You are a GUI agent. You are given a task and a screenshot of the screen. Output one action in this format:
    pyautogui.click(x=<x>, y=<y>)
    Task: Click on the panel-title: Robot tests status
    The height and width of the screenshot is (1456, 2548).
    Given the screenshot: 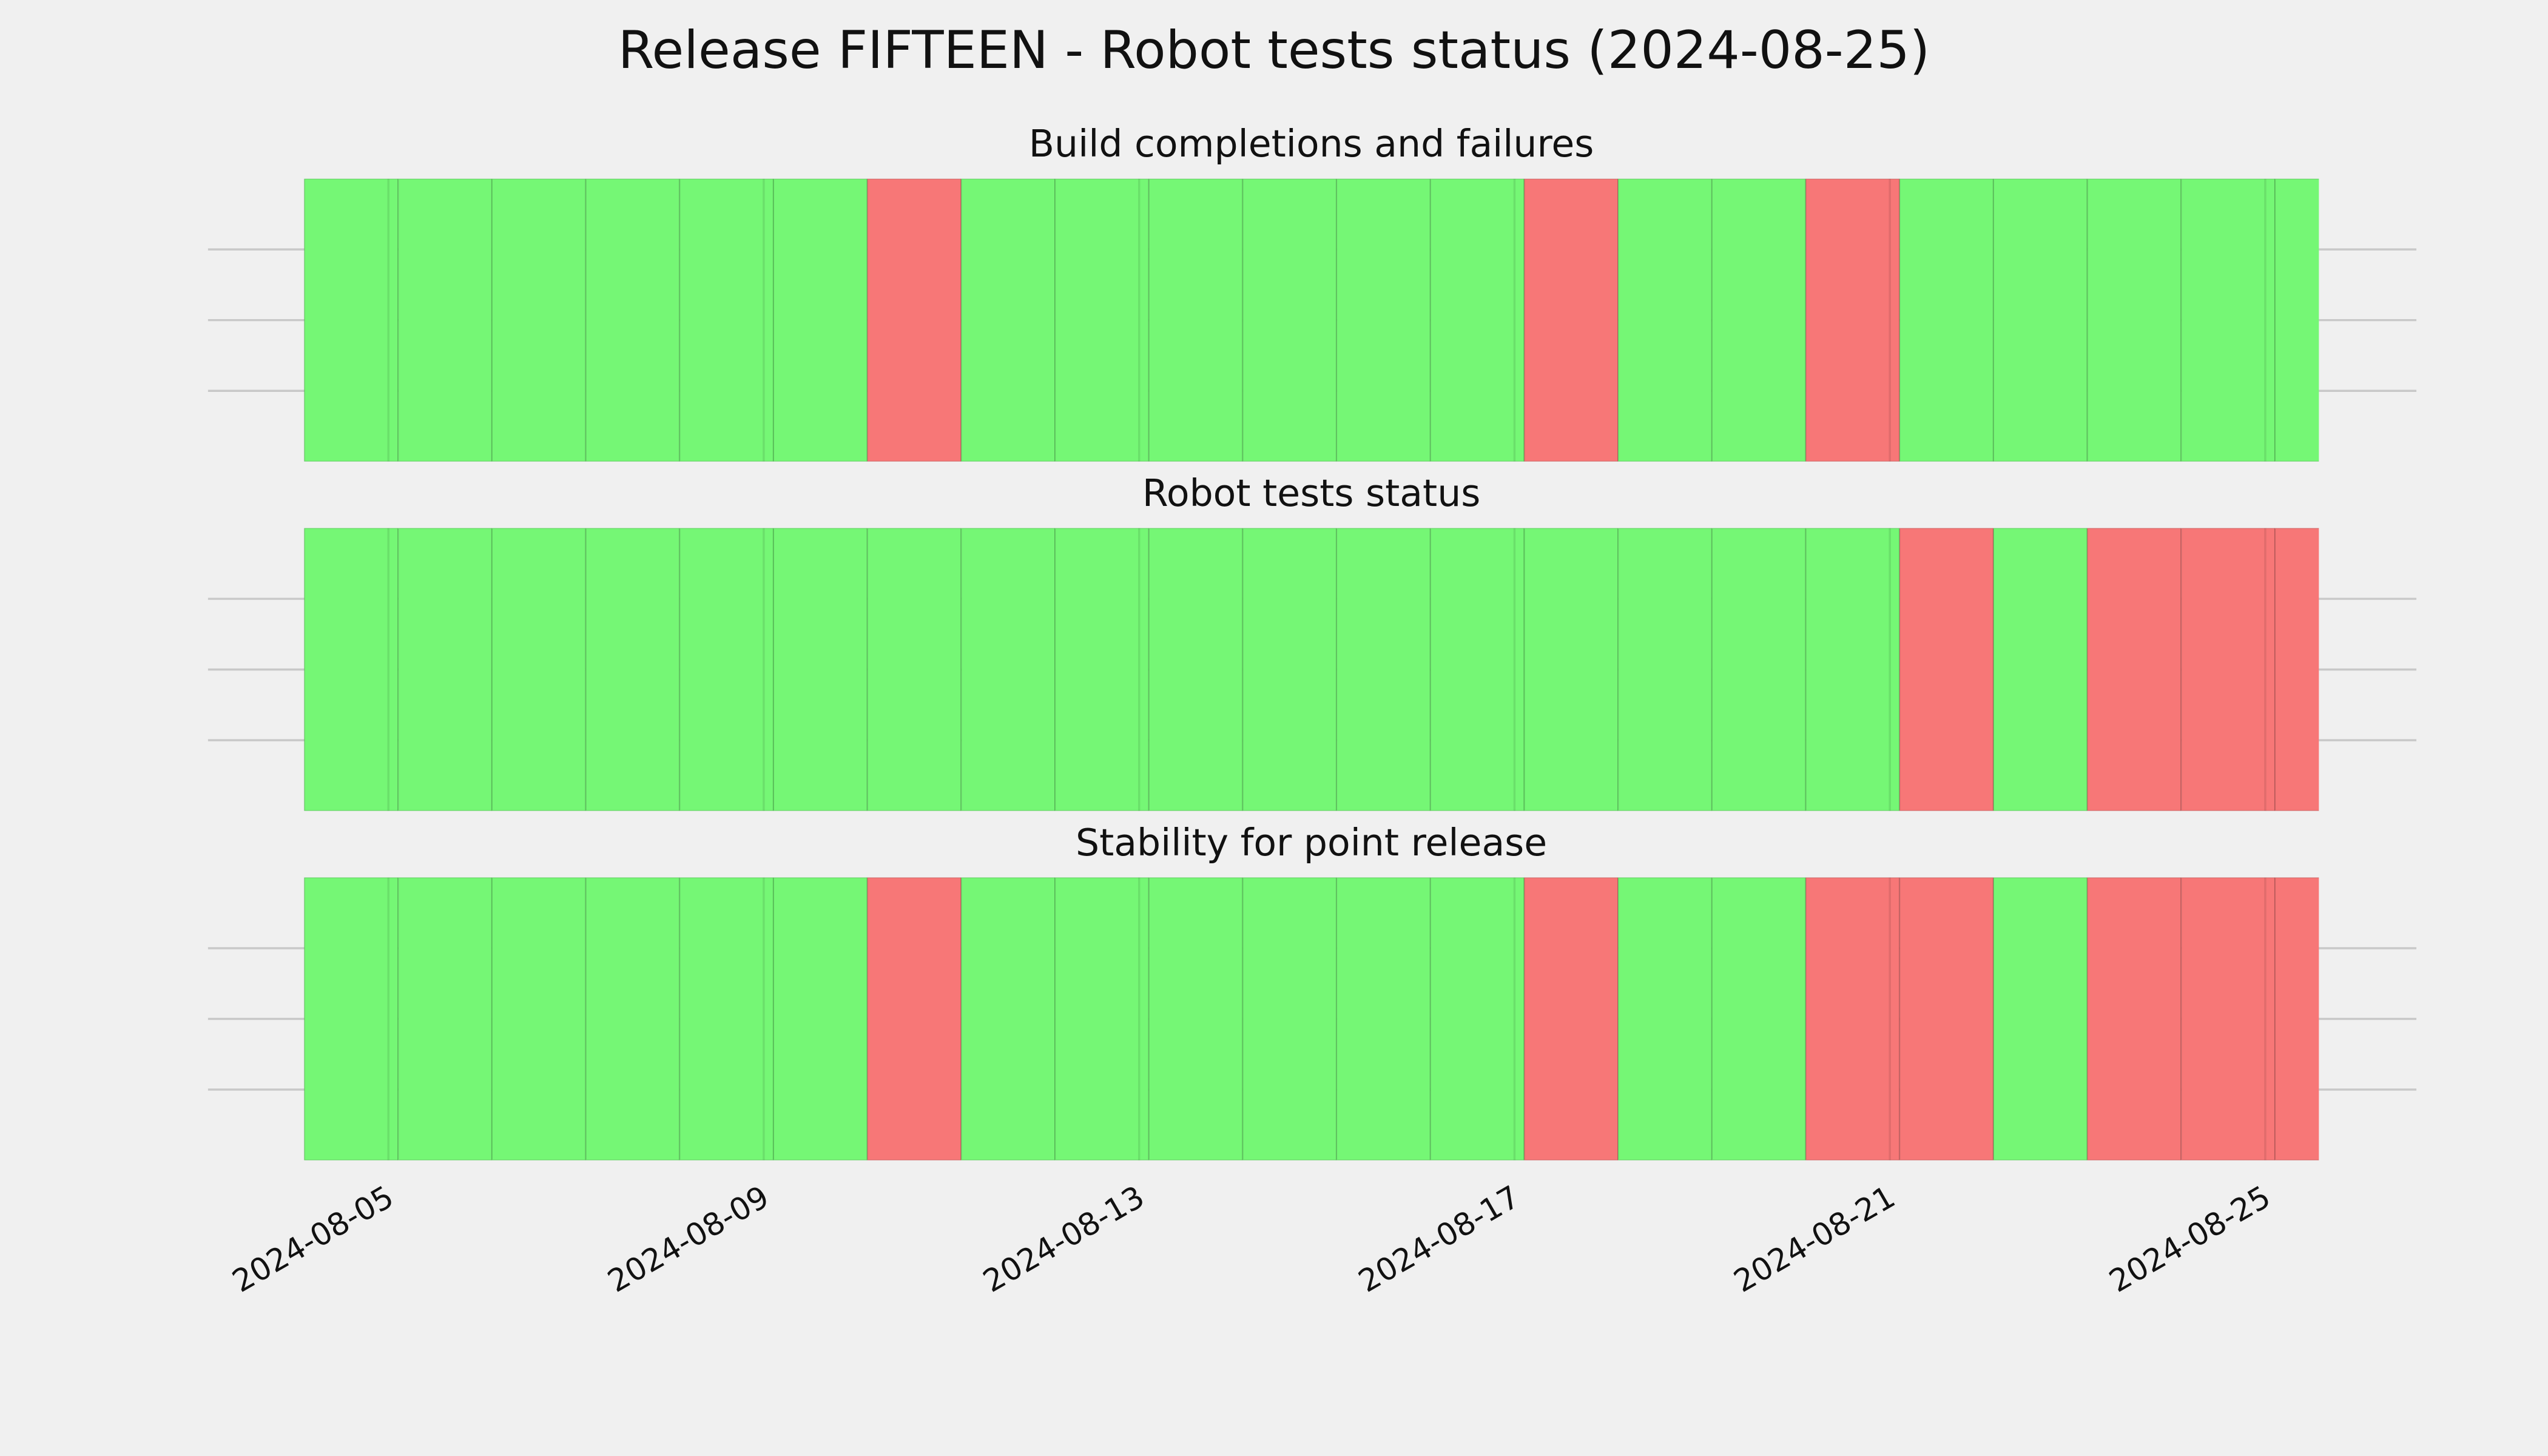 What is the action you would take?
    pyautogui.click(x=1311, y=493)
    